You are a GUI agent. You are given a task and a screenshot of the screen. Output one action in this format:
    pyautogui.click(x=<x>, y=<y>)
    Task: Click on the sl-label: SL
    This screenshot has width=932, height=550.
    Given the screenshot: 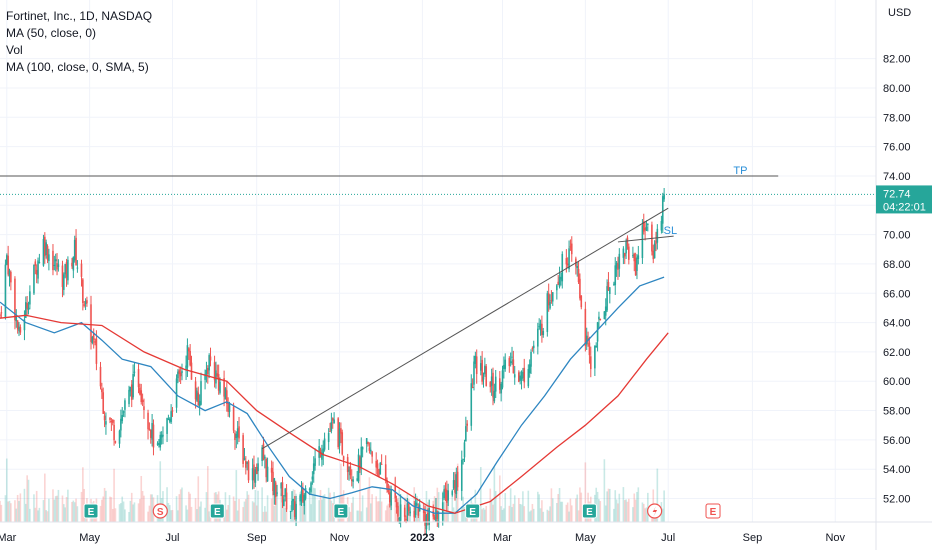 What is the action you would take?
    pyautogui.click(x=670, y=231)
    